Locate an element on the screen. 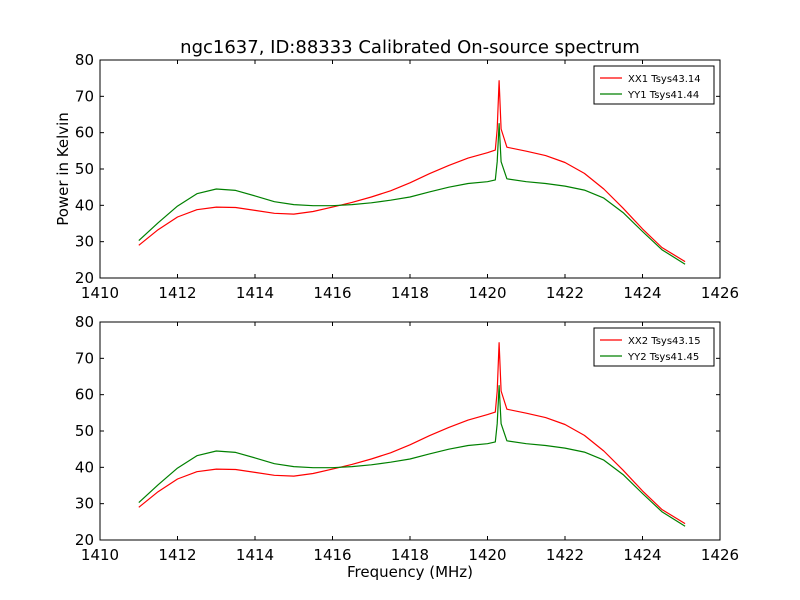 Image resolution: width=800 pixels, height=600 pixels. legend-label-0: XX2 Tsys43.15 is located at coordinates (664, 341).